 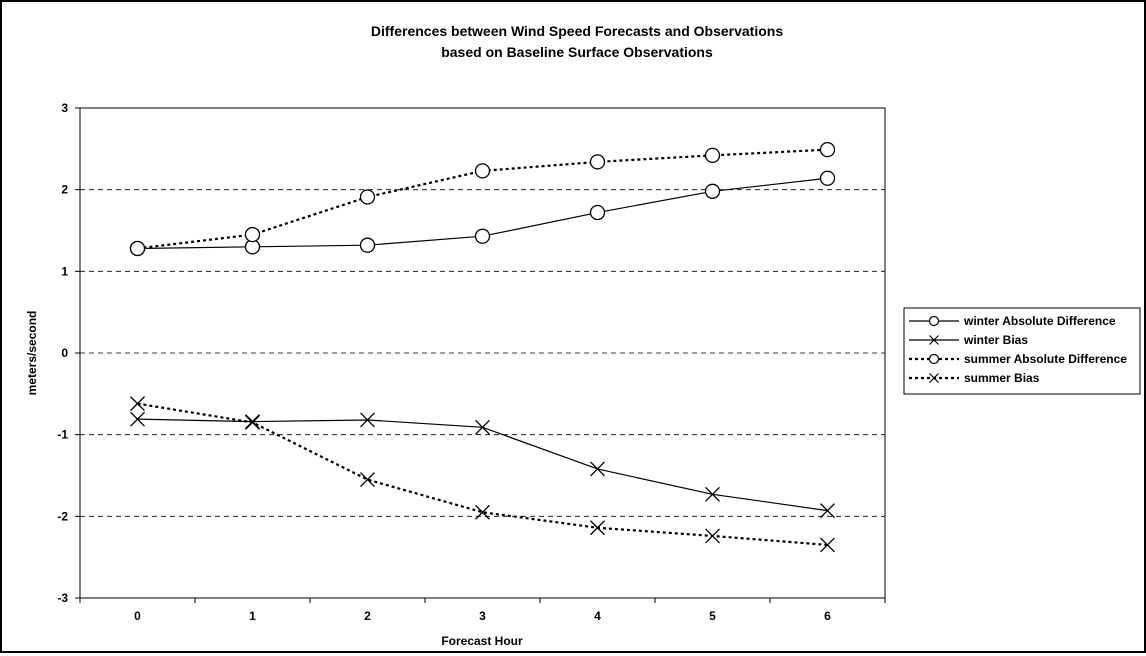 I want to click on series-winter-absolute-difference, so click(x=482, y=213).